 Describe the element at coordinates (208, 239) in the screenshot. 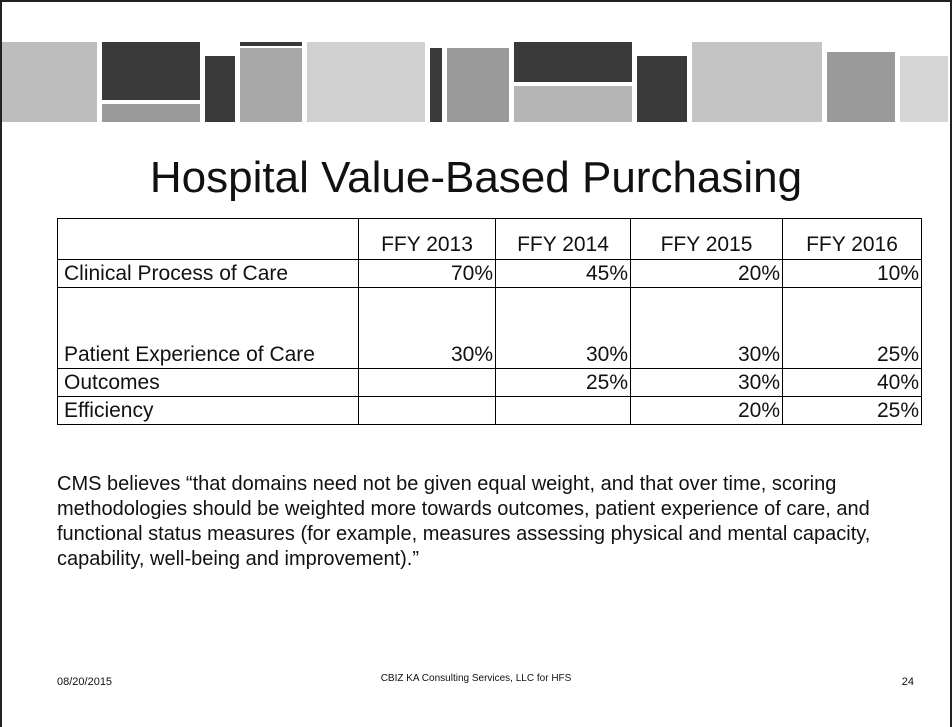

I see `column-header` at that location.